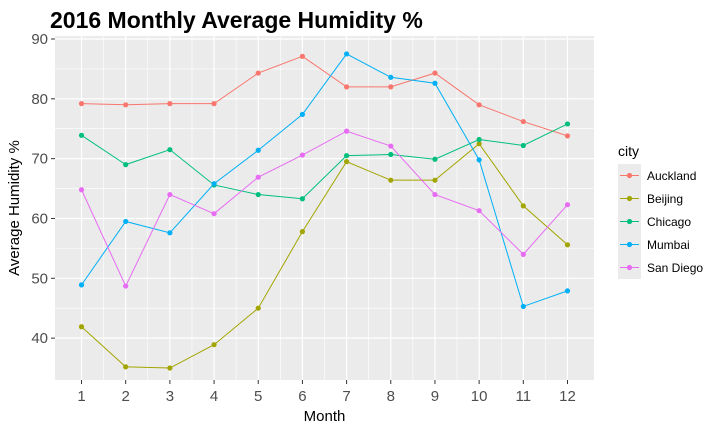 The image size is (720, 432). What do you see at coordinates (14, 208) in the screenshot?
I see `y-axis-title: Average Humidity %` at bounding box center [14, 208].